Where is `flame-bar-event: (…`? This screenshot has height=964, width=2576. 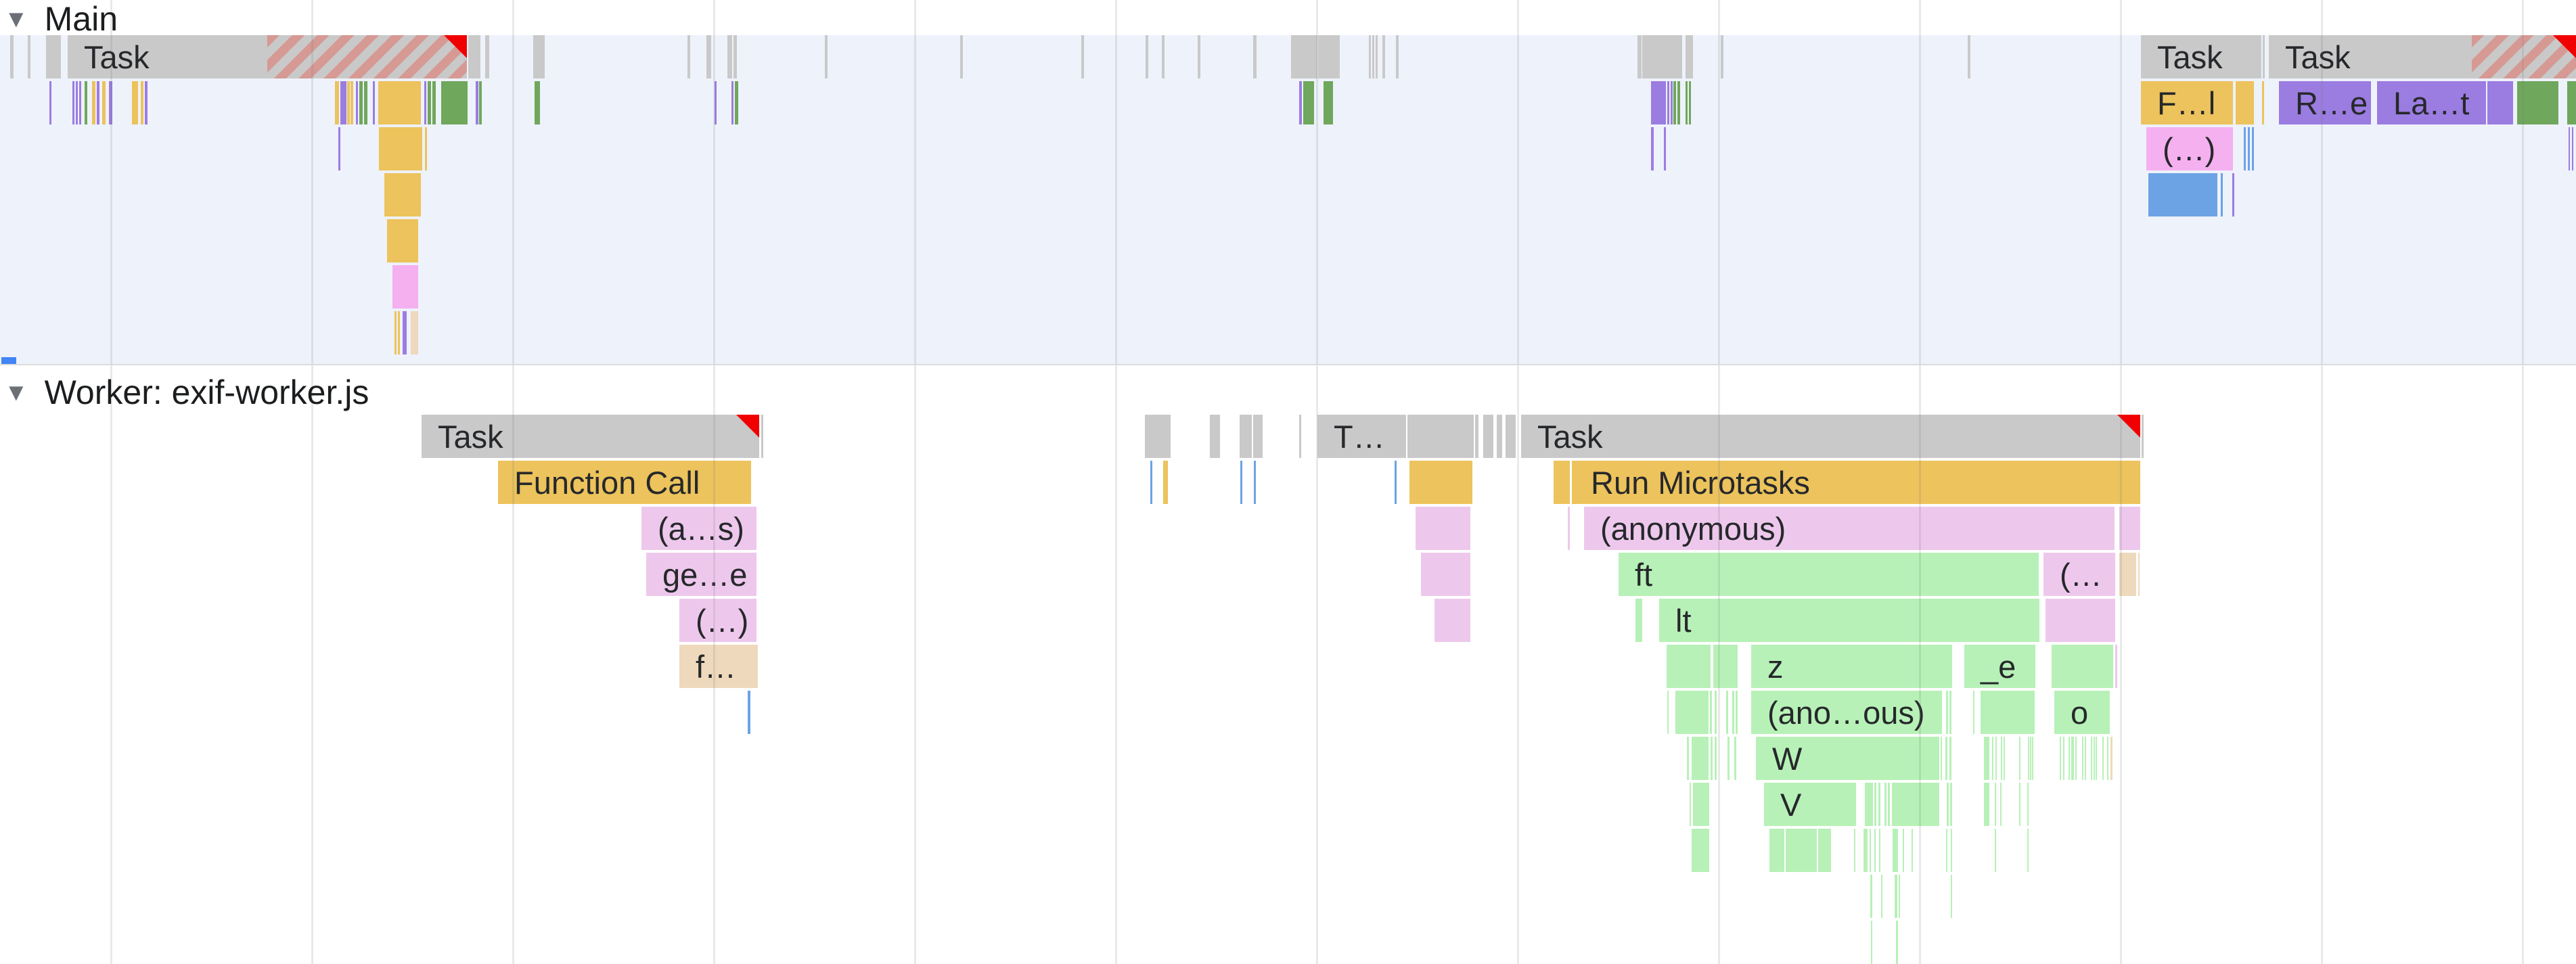
flame-bar-event: (… is located at coordinates (2079, 574).